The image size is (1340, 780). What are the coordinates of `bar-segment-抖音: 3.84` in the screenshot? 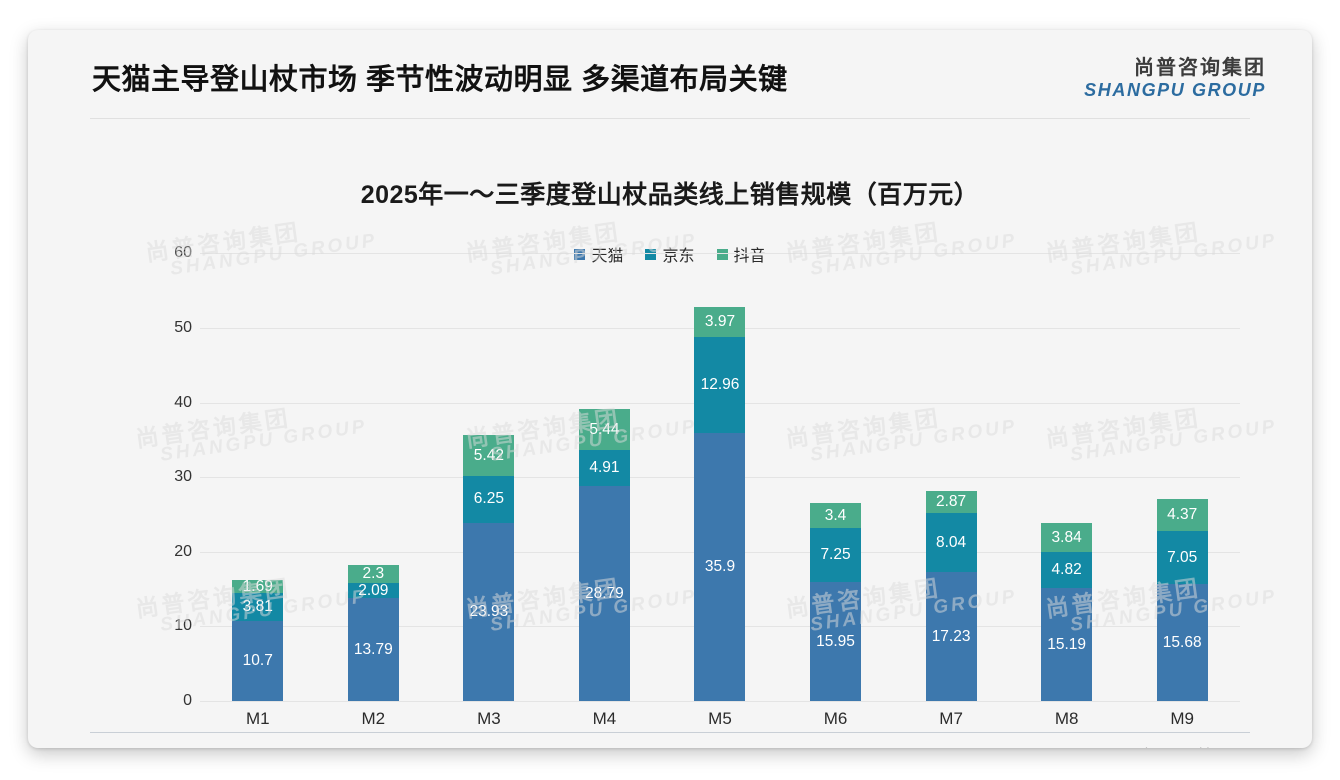 It's located at (1067, 537).